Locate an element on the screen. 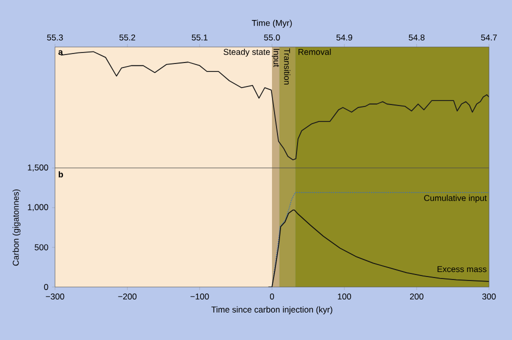 This screenshot has width=512, height=340. x-tick-label: 54.9 is located at coordinates (344, 37).